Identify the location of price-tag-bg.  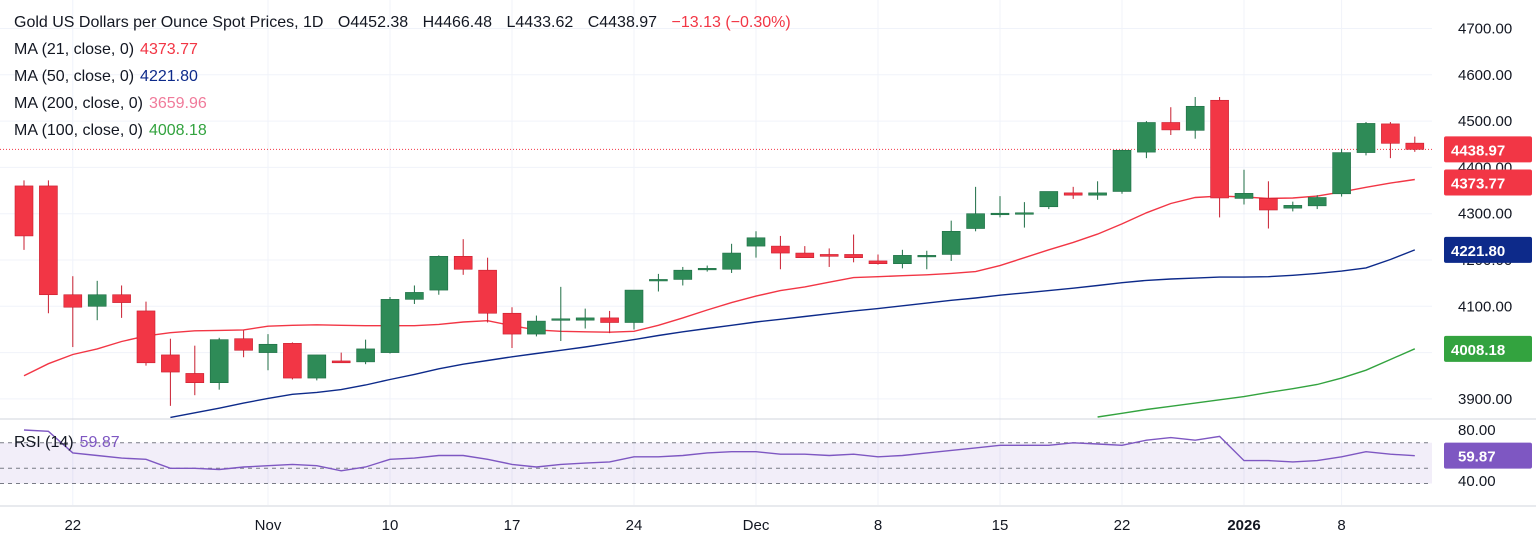
(1488, 182).